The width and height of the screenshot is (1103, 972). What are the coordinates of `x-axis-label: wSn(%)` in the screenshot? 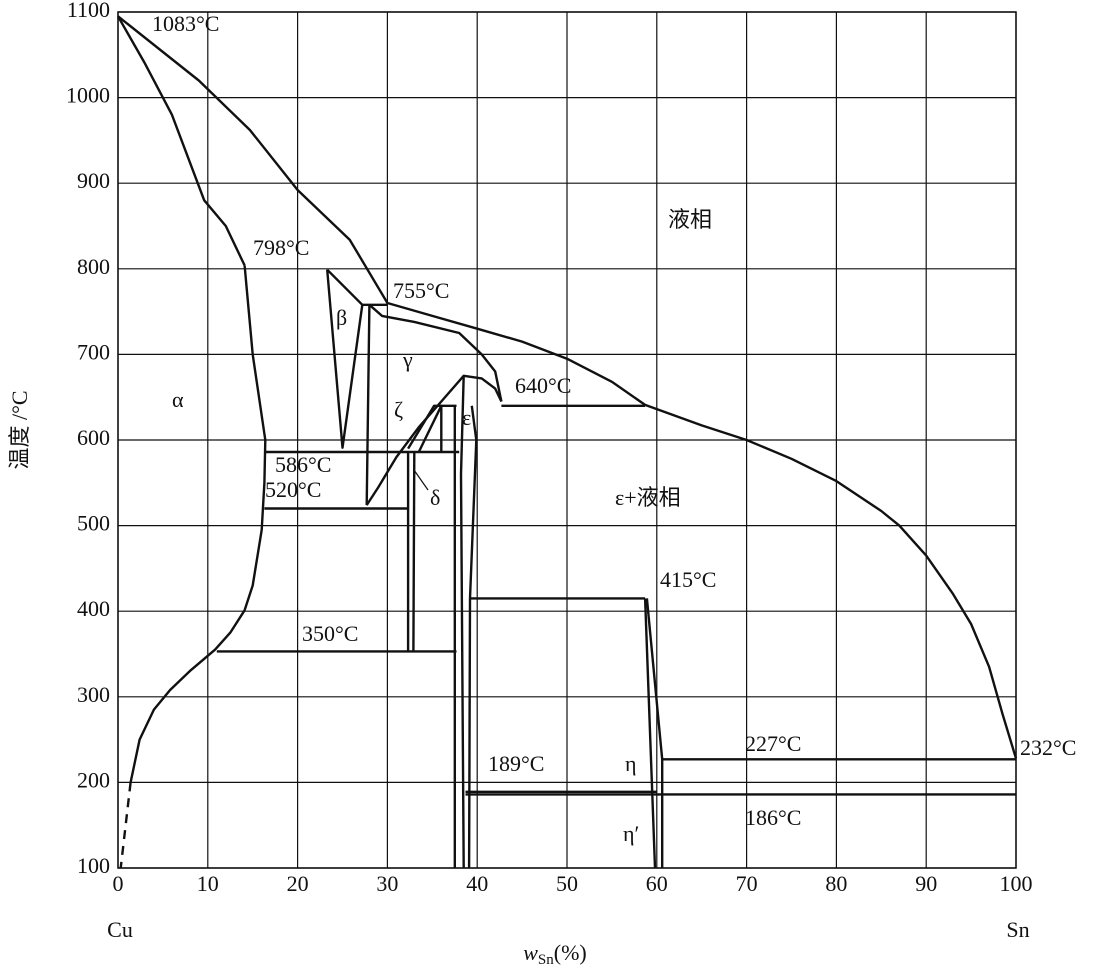 It's located at (555, 954).